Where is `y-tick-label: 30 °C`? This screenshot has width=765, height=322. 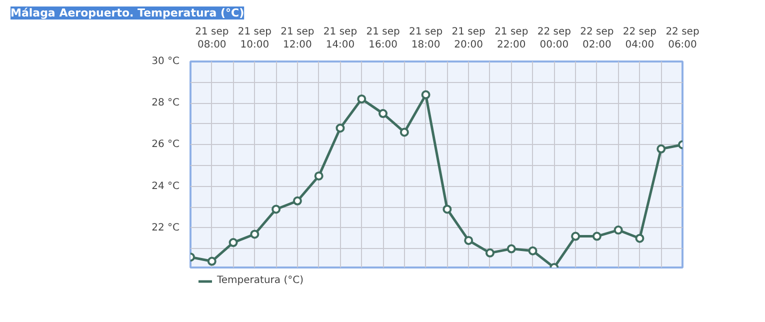
y-tick-label: 30 °C is located at coordinates (166, 61).